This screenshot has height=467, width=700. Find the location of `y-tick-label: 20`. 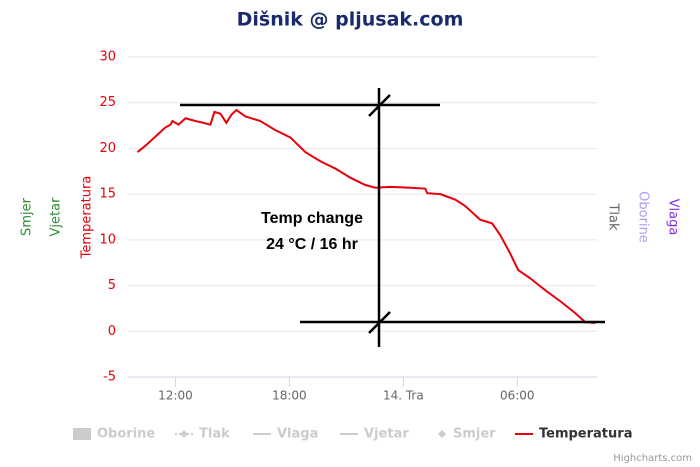

y-tick-label: 20 is located at coordinates (107, 148).